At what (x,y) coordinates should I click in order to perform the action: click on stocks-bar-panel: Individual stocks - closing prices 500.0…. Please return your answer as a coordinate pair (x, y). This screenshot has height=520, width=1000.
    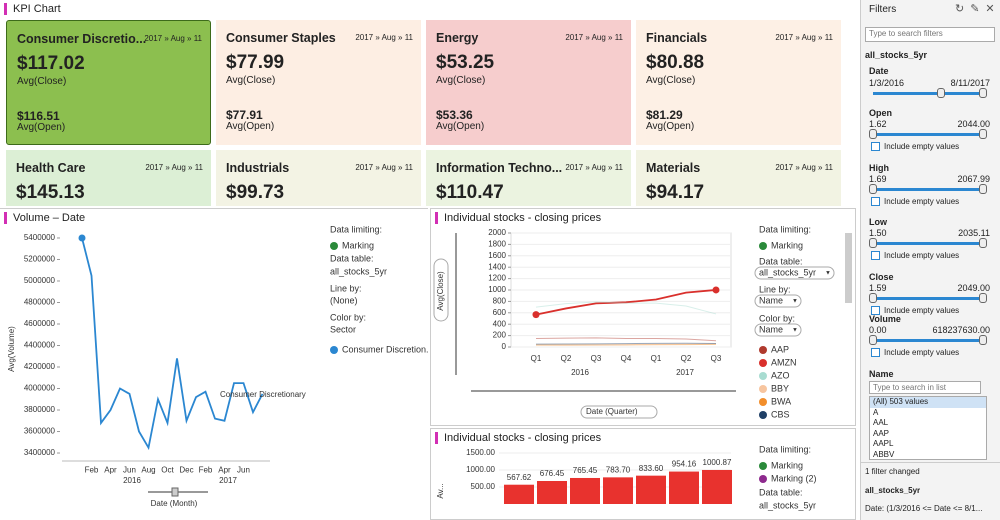
    Looking at the image, I should click on (643, 474).